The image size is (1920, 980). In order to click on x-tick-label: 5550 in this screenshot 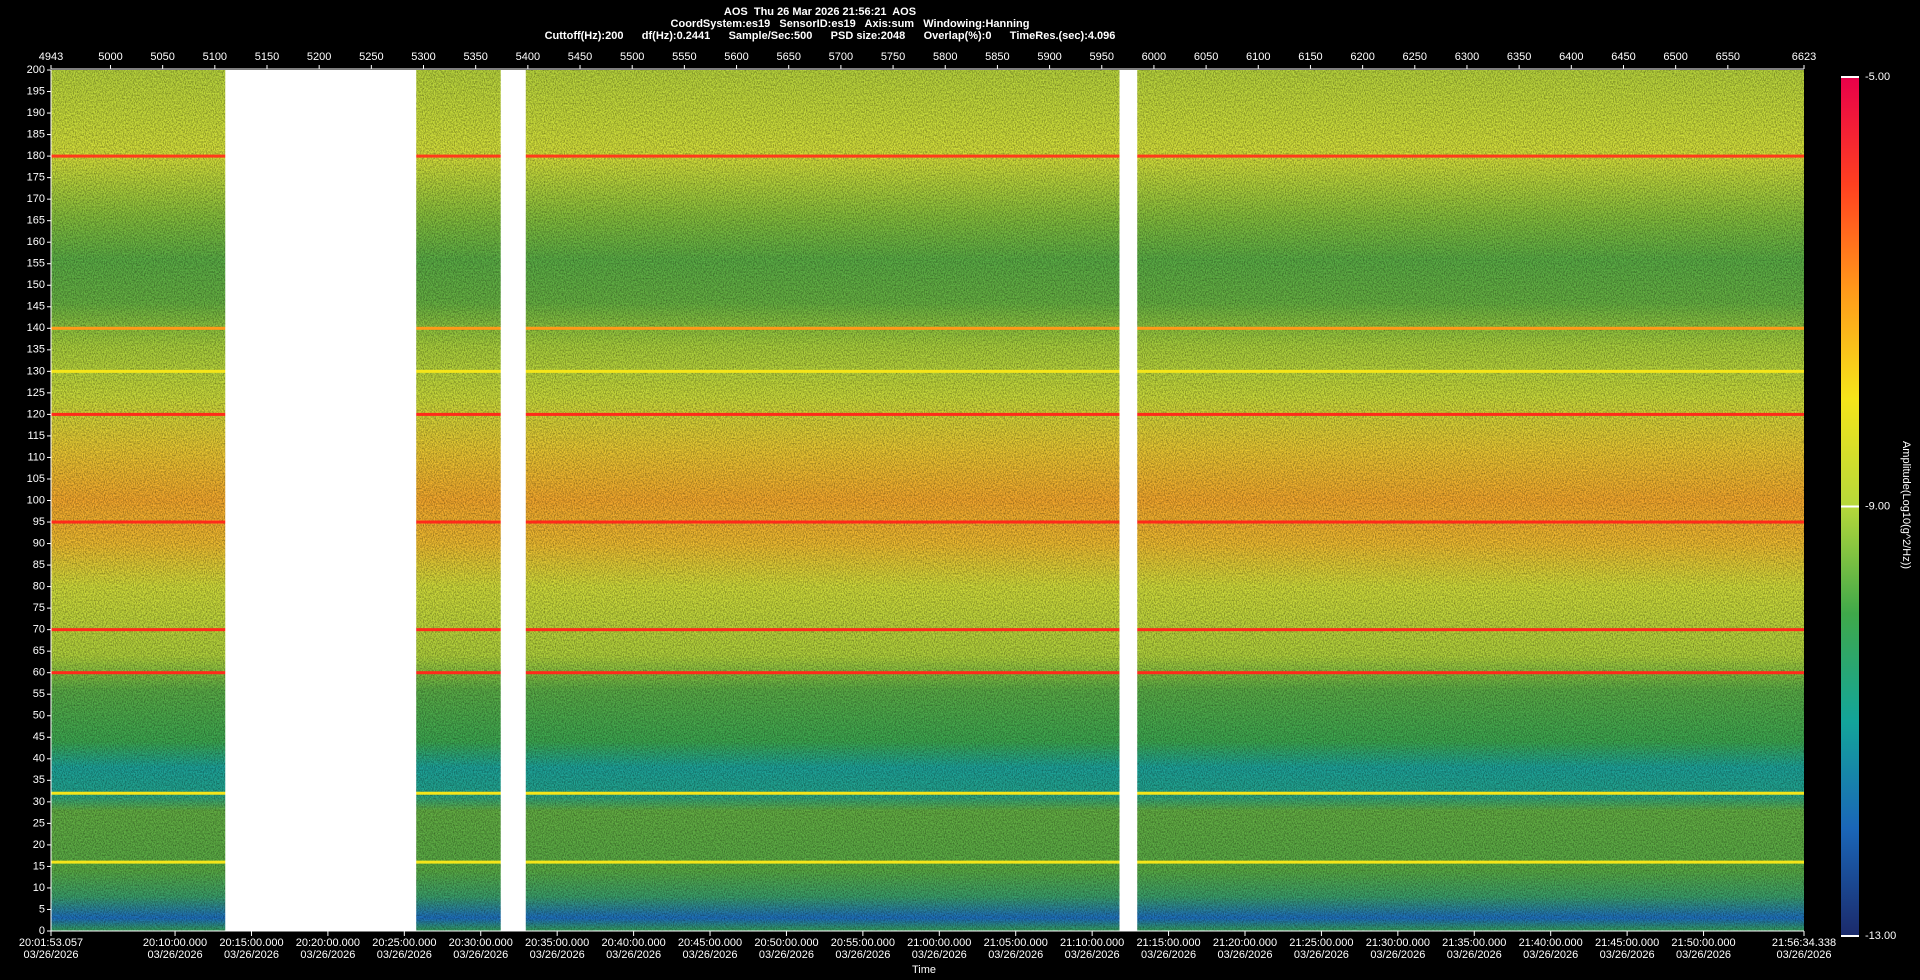, I will do `click(684, 57)`.